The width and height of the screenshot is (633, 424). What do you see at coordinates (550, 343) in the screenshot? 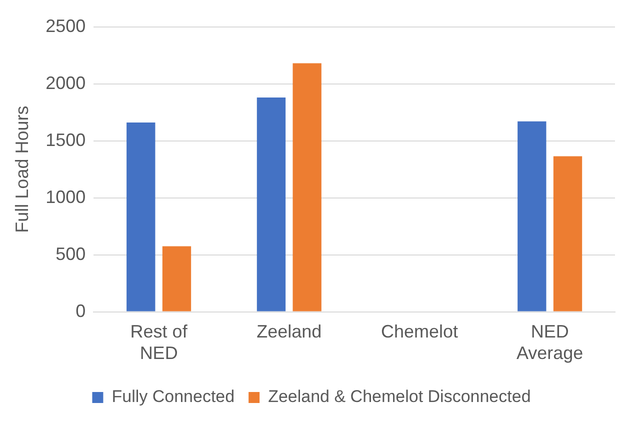
I see `x-tick-label: NED Average` at bounding box center [550, 343].